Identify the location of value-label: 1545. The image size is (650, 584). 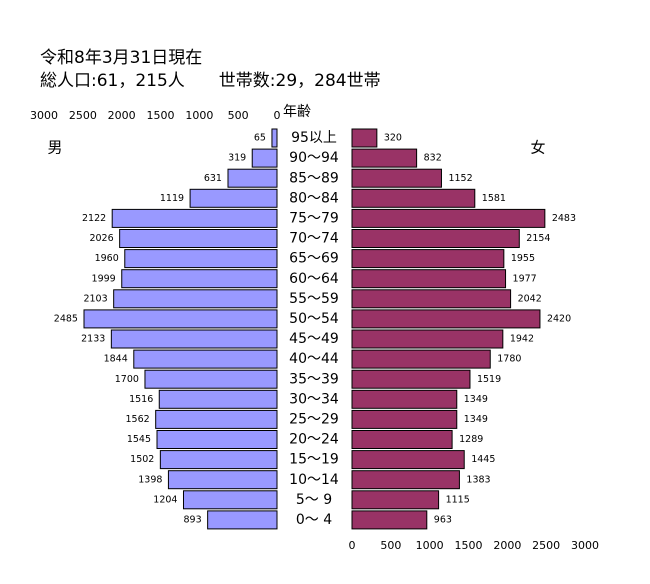
(139, 439).